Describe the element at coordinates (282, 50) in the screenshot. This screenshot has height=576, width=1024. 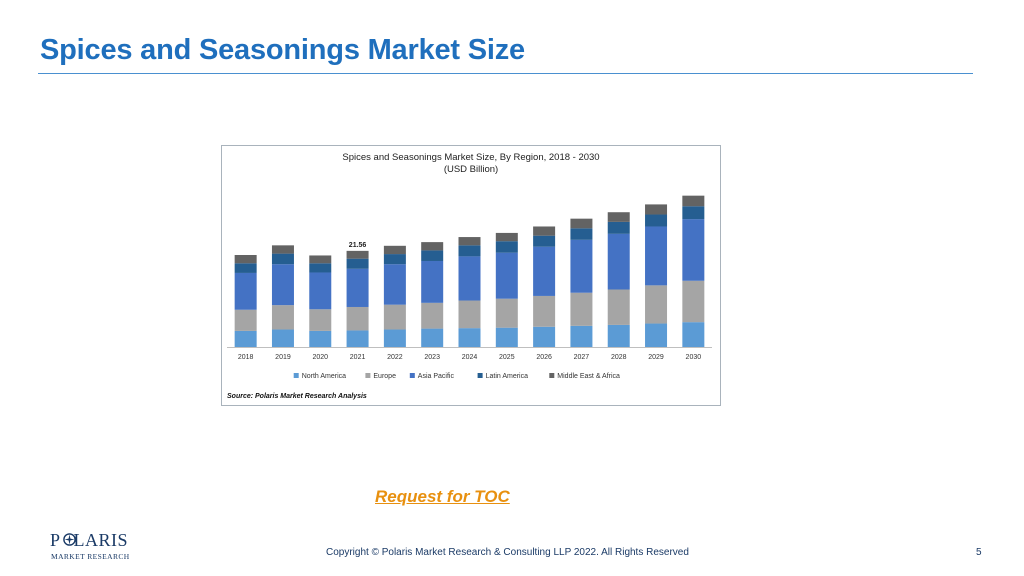
I see `slide-title: Spices and Seasonings Market Size` at that location.